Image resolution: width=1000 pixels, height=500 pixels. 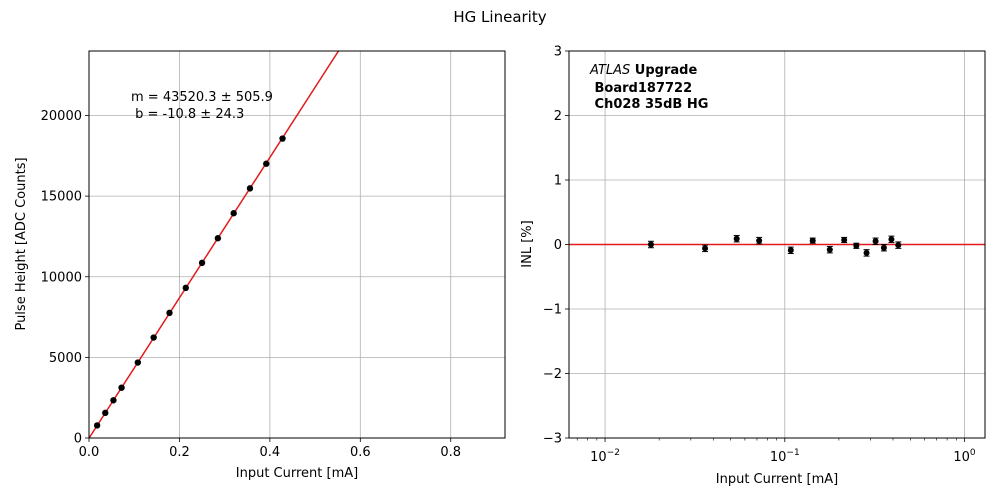 What do you see at coordinates (179, 452) in the screenshot?
I see `left-x-tick-label: 0.2` at bounding box center [179, 452].